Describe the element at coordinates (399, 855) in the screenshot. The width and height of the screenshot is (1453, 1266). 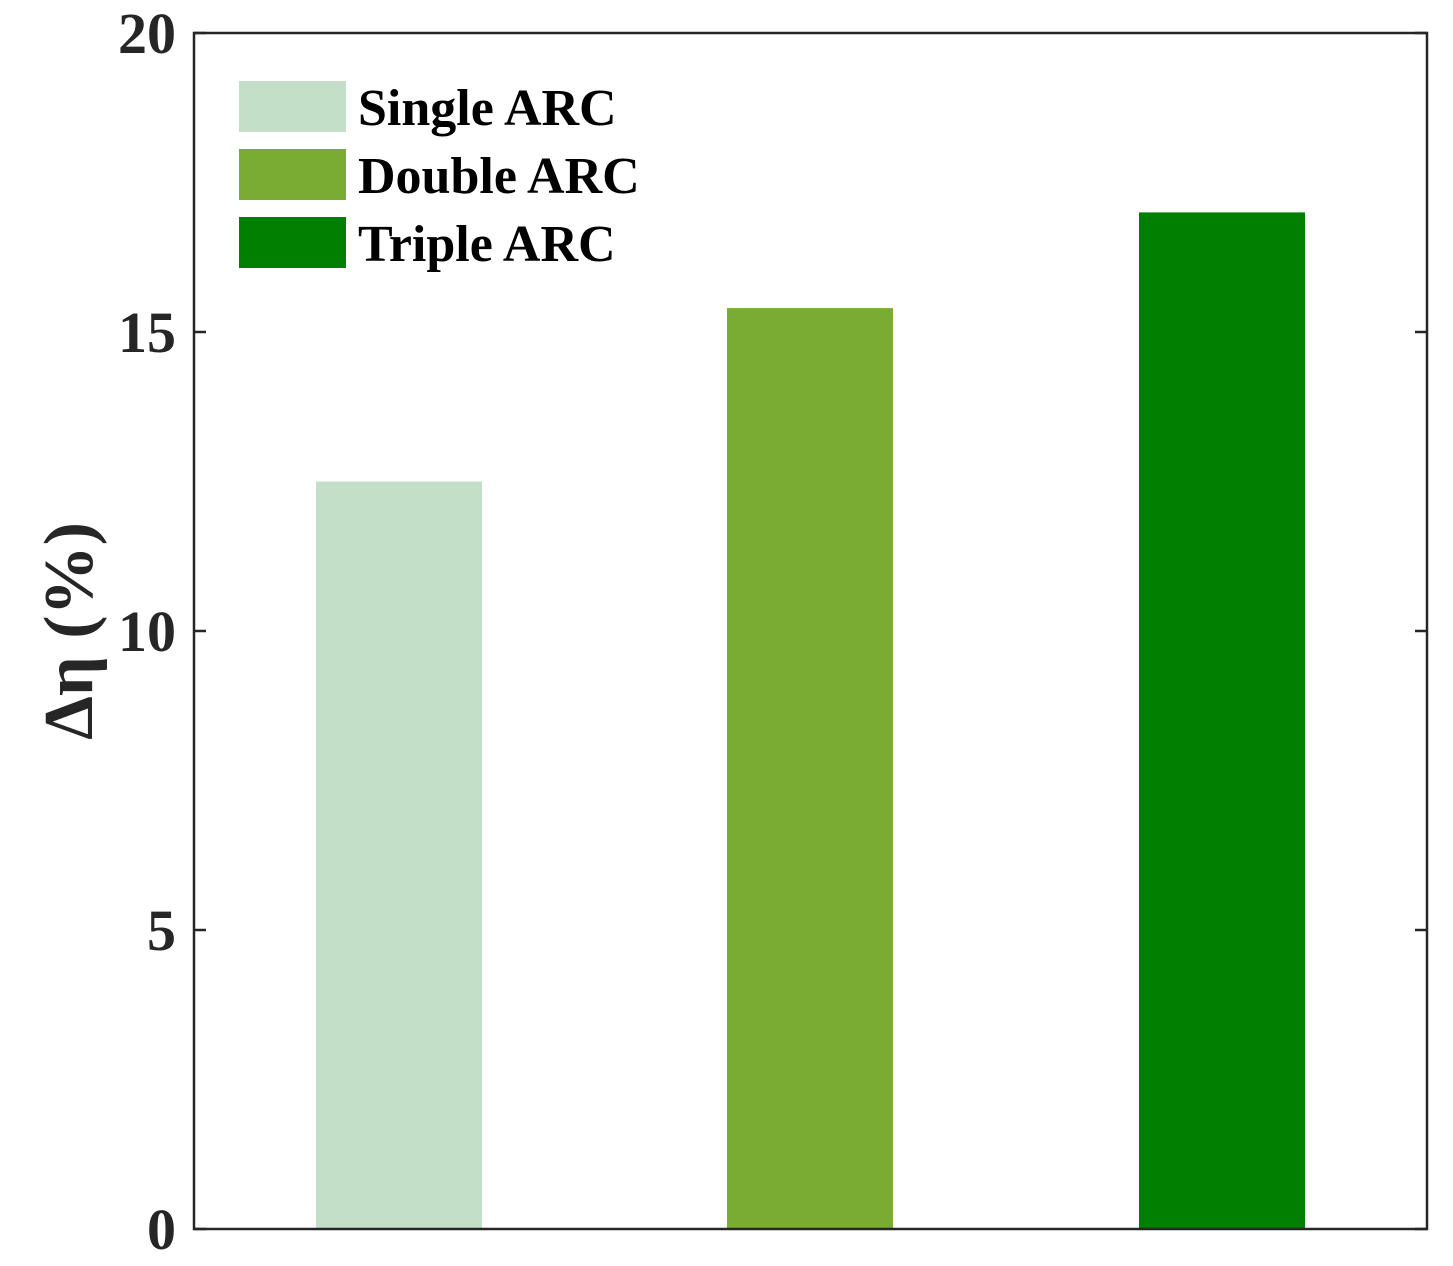
I see `bar-single-arc` at that location.